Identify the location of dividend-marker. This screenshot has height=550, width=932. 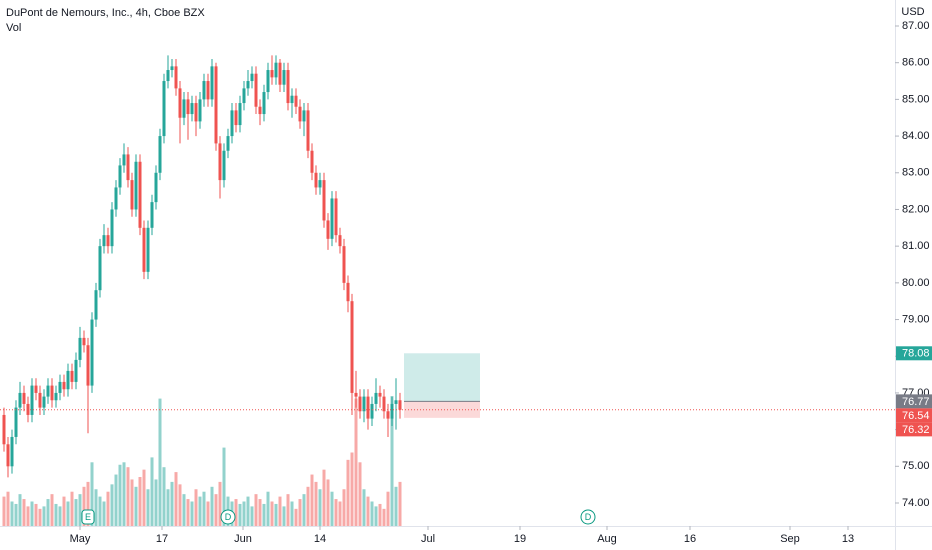
(588, 517).